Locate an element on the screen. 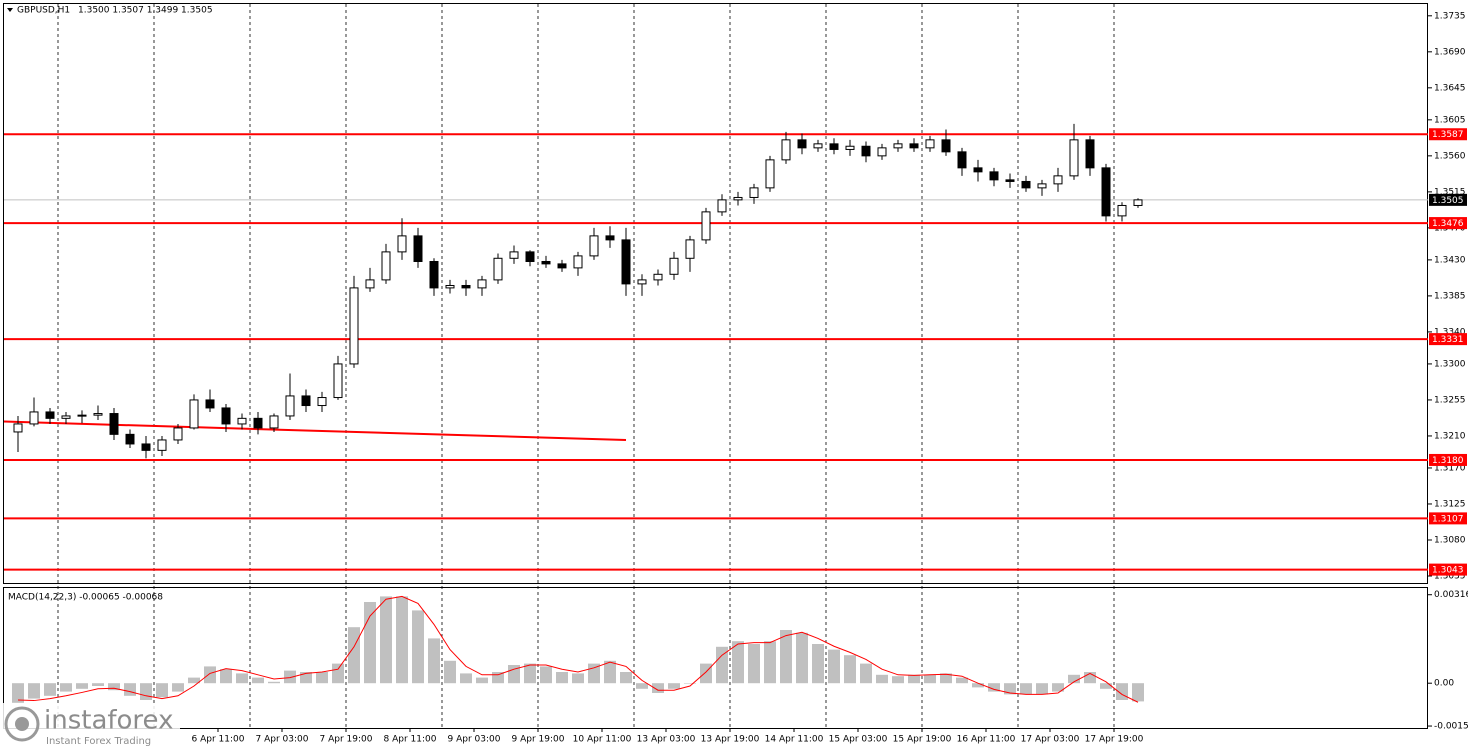 This screenshot has height=750, width=1468. x-tick-label: 6 Apr 11:00 is located at coordinates (218, 740).